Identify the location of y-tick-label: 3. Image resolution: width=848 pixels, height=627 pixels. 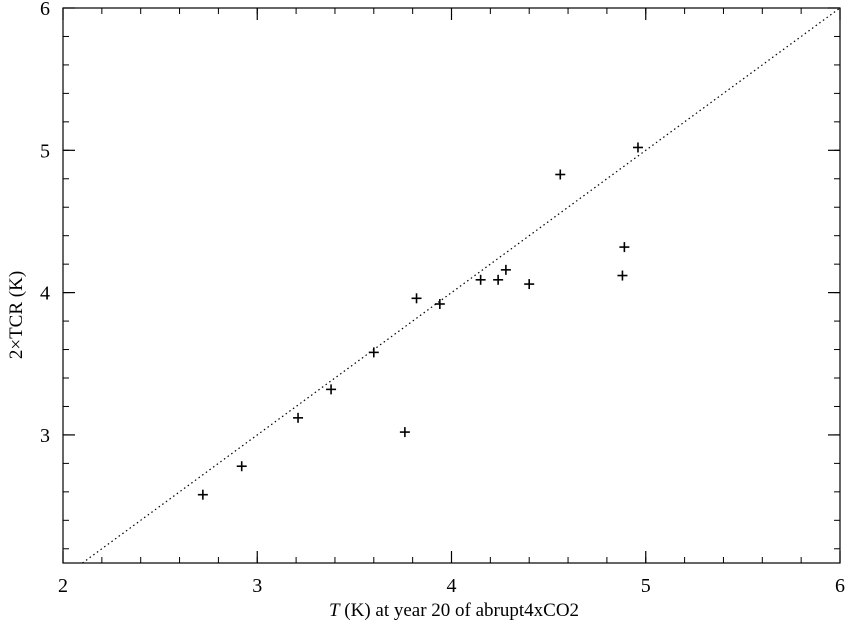
(45, 436).